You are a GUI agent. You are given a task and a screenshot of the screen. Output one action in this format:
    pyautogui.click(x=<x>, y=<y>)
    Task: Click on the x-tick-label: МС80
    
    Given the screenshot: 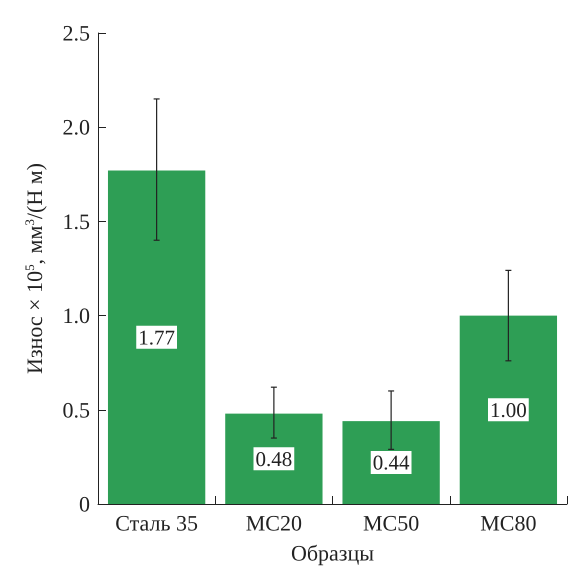 What is the action you would take?
    pyautogui.click(x=508, y=523)
    